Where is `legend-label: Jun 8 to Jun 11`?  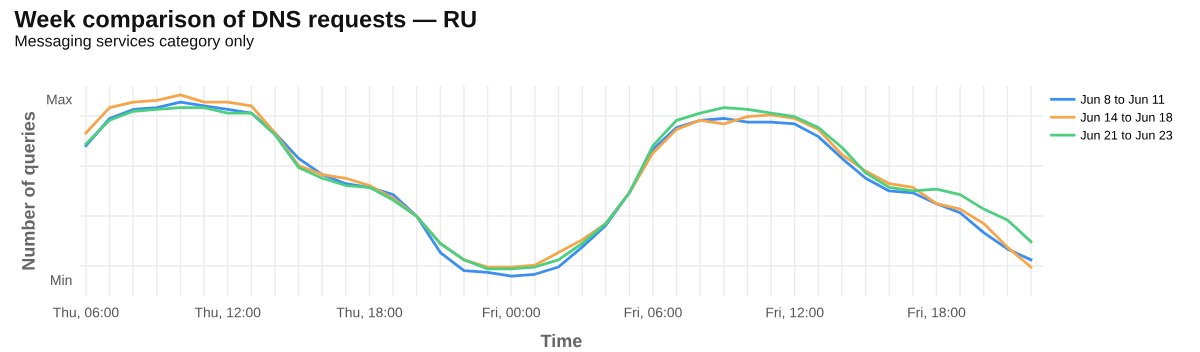 legend-label: Jun 8 to Jun 11 is located at coordinates (1122, 99).